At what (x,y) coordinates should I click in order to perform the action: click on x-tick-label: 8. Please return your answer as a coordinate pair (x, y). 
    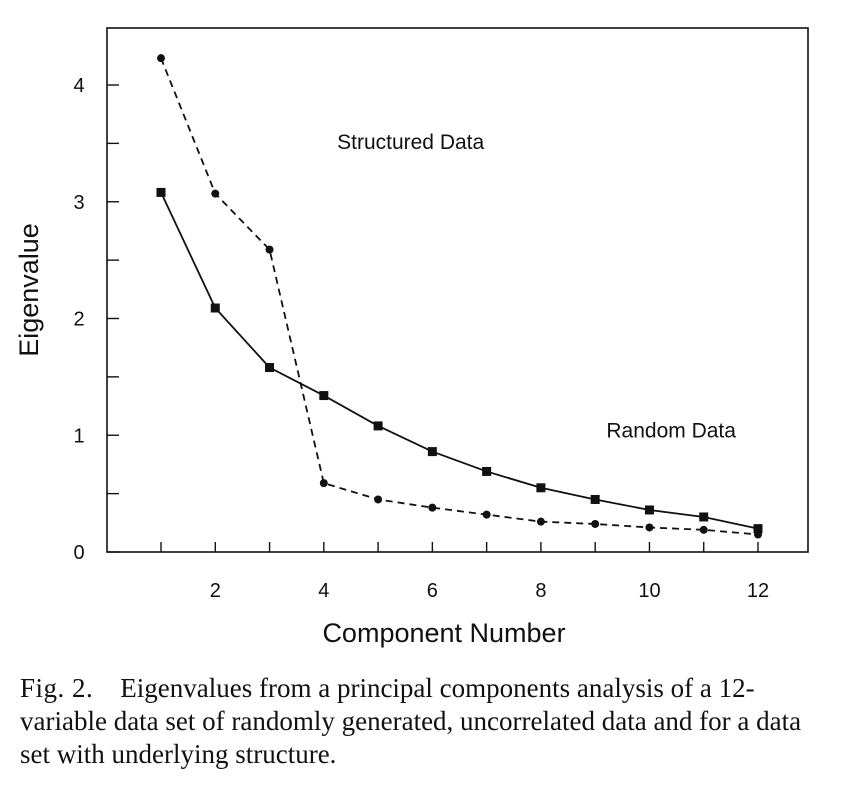
    Looking at the image, I should click on (540, 591).